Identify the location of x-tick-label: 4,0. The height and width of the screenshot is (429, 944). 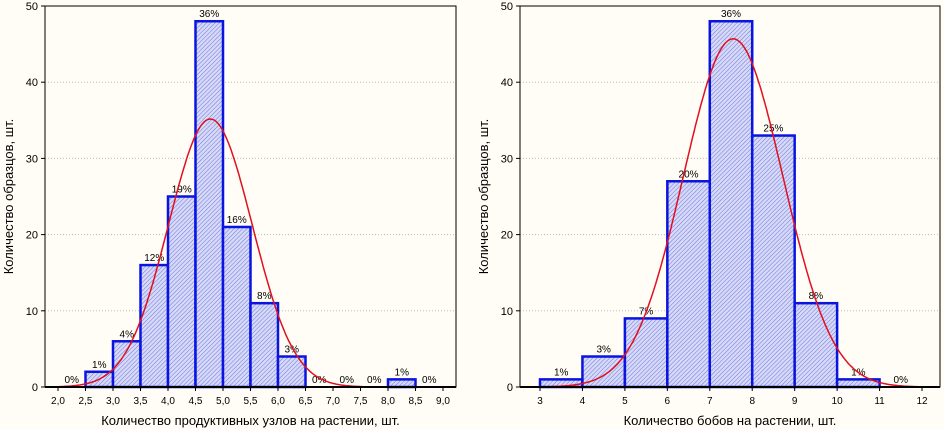
(168, 401).